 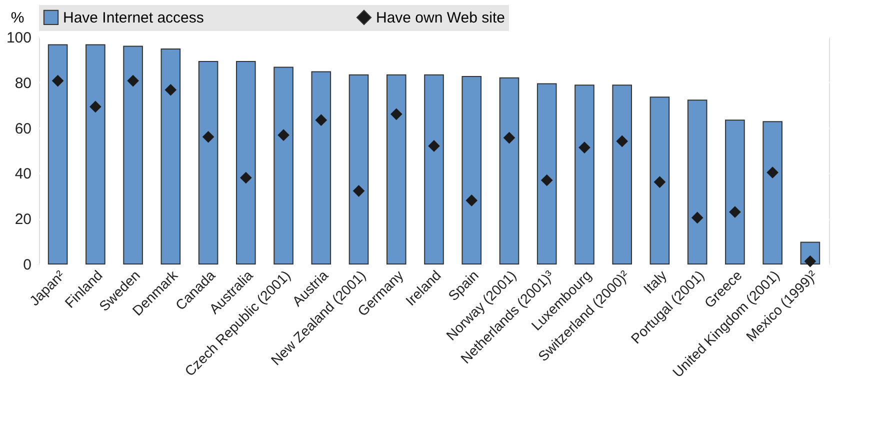 What do you see at coordinates (440, 17) in the screenshot?
I see `legend-label: Have own Web site` at bounding box center [440, 17].